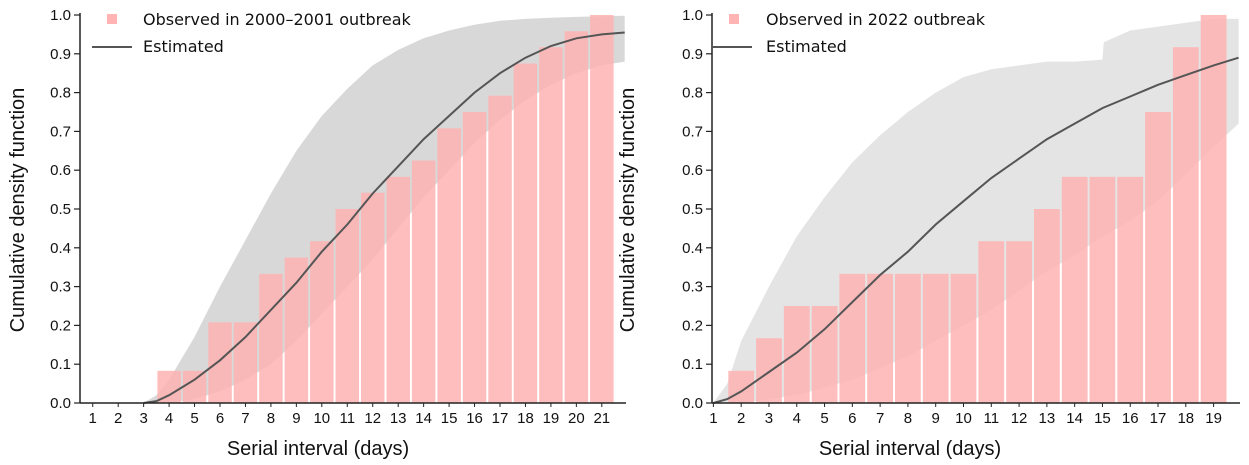 The image size is (1249, 465). Describe the element at coordinates (194, 418) in the screenshot. I see `left-x-tick-label-5: 5` at that location.